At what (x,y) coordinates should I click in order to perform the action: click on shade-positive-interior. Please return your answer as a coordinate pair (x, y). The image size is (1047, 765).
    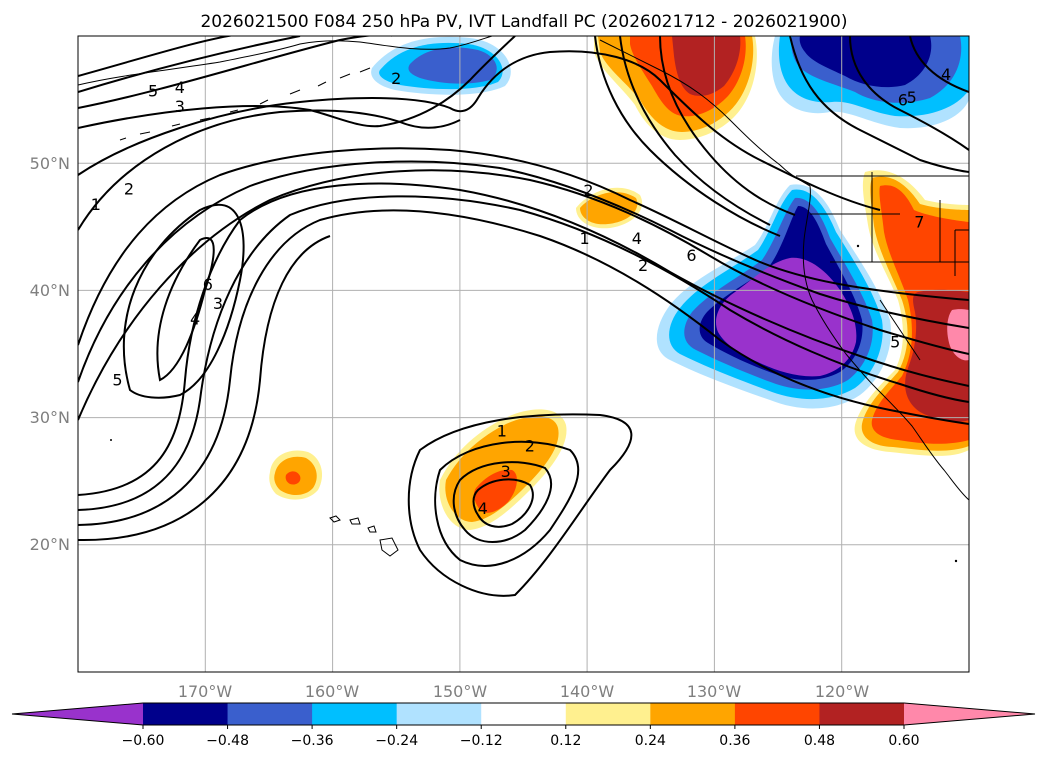
    Looking at the image, I should click on (958, 335).